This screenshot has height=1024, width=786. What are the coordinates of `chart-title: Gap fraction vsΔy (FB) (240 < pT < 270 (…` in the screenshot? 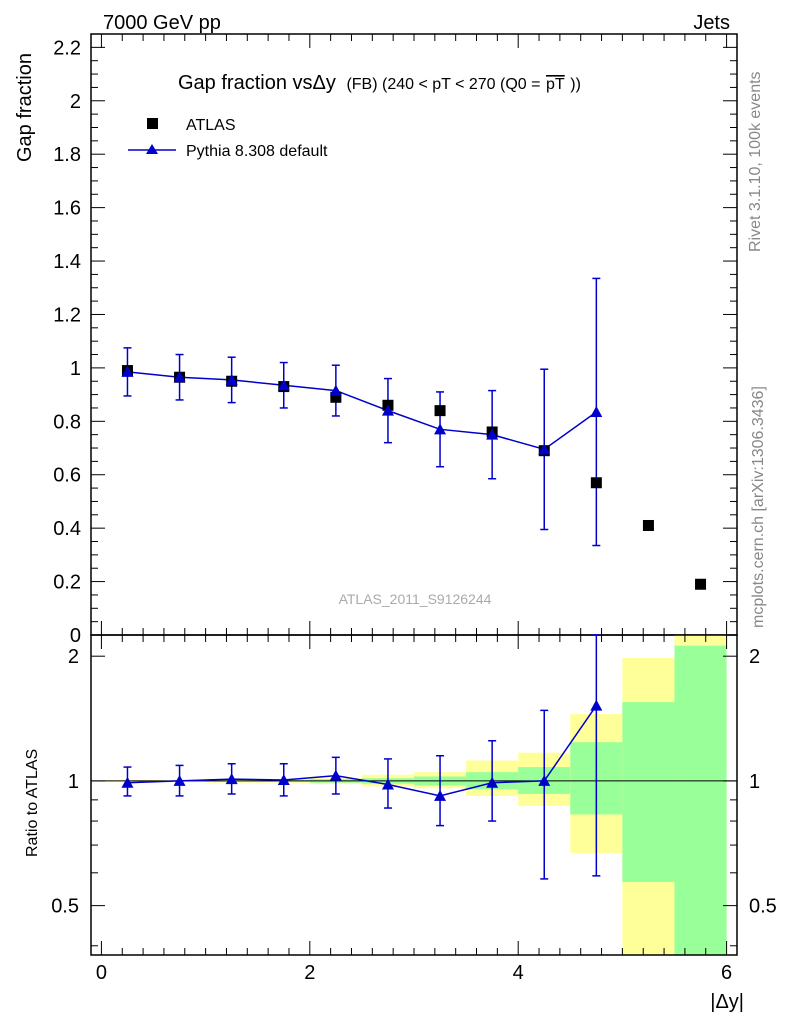 It's located at (379, 83).